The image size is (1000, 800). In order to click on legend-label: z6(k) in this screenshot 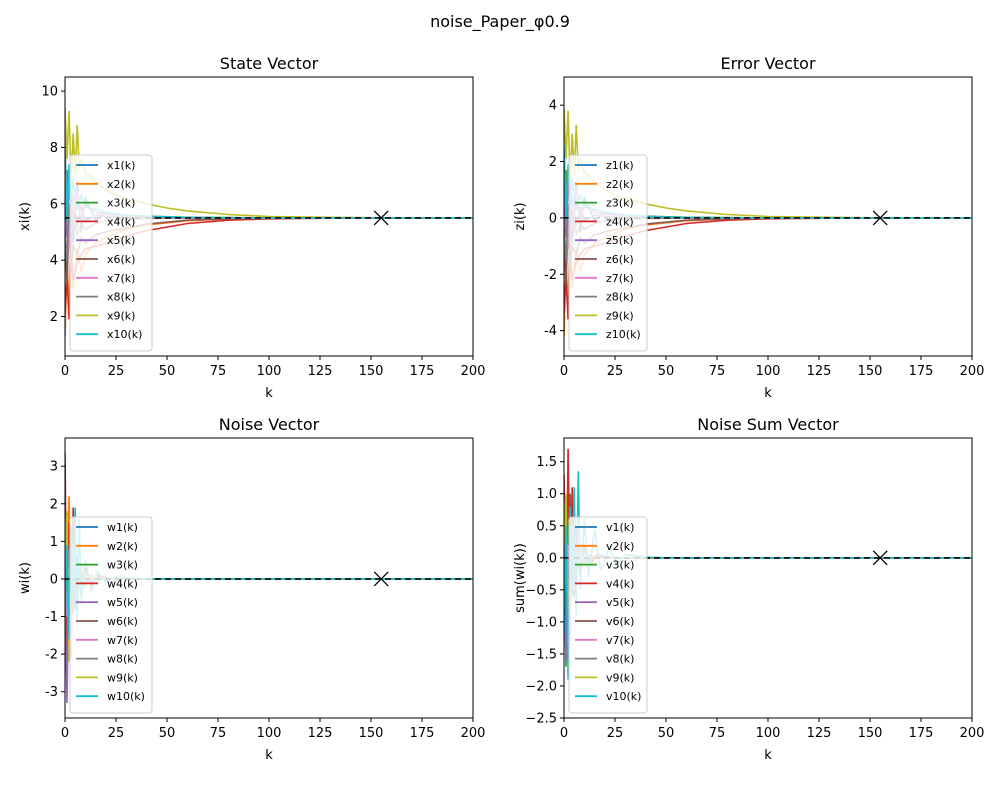, I will do `click(620, 259)`.